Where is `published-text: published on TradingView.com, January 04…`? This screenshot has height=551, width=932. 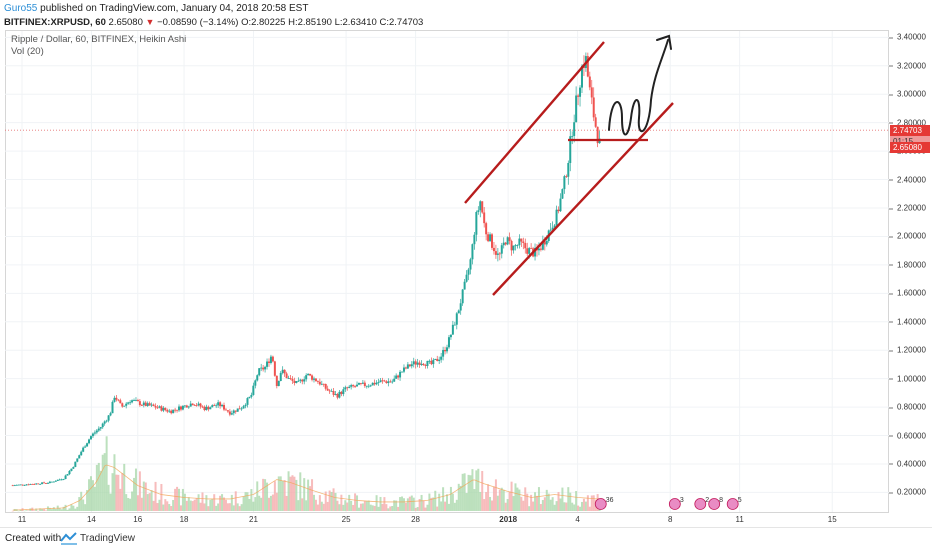
published-text: published on TradingView.com, January 04… is located at coordinates (173, 8).